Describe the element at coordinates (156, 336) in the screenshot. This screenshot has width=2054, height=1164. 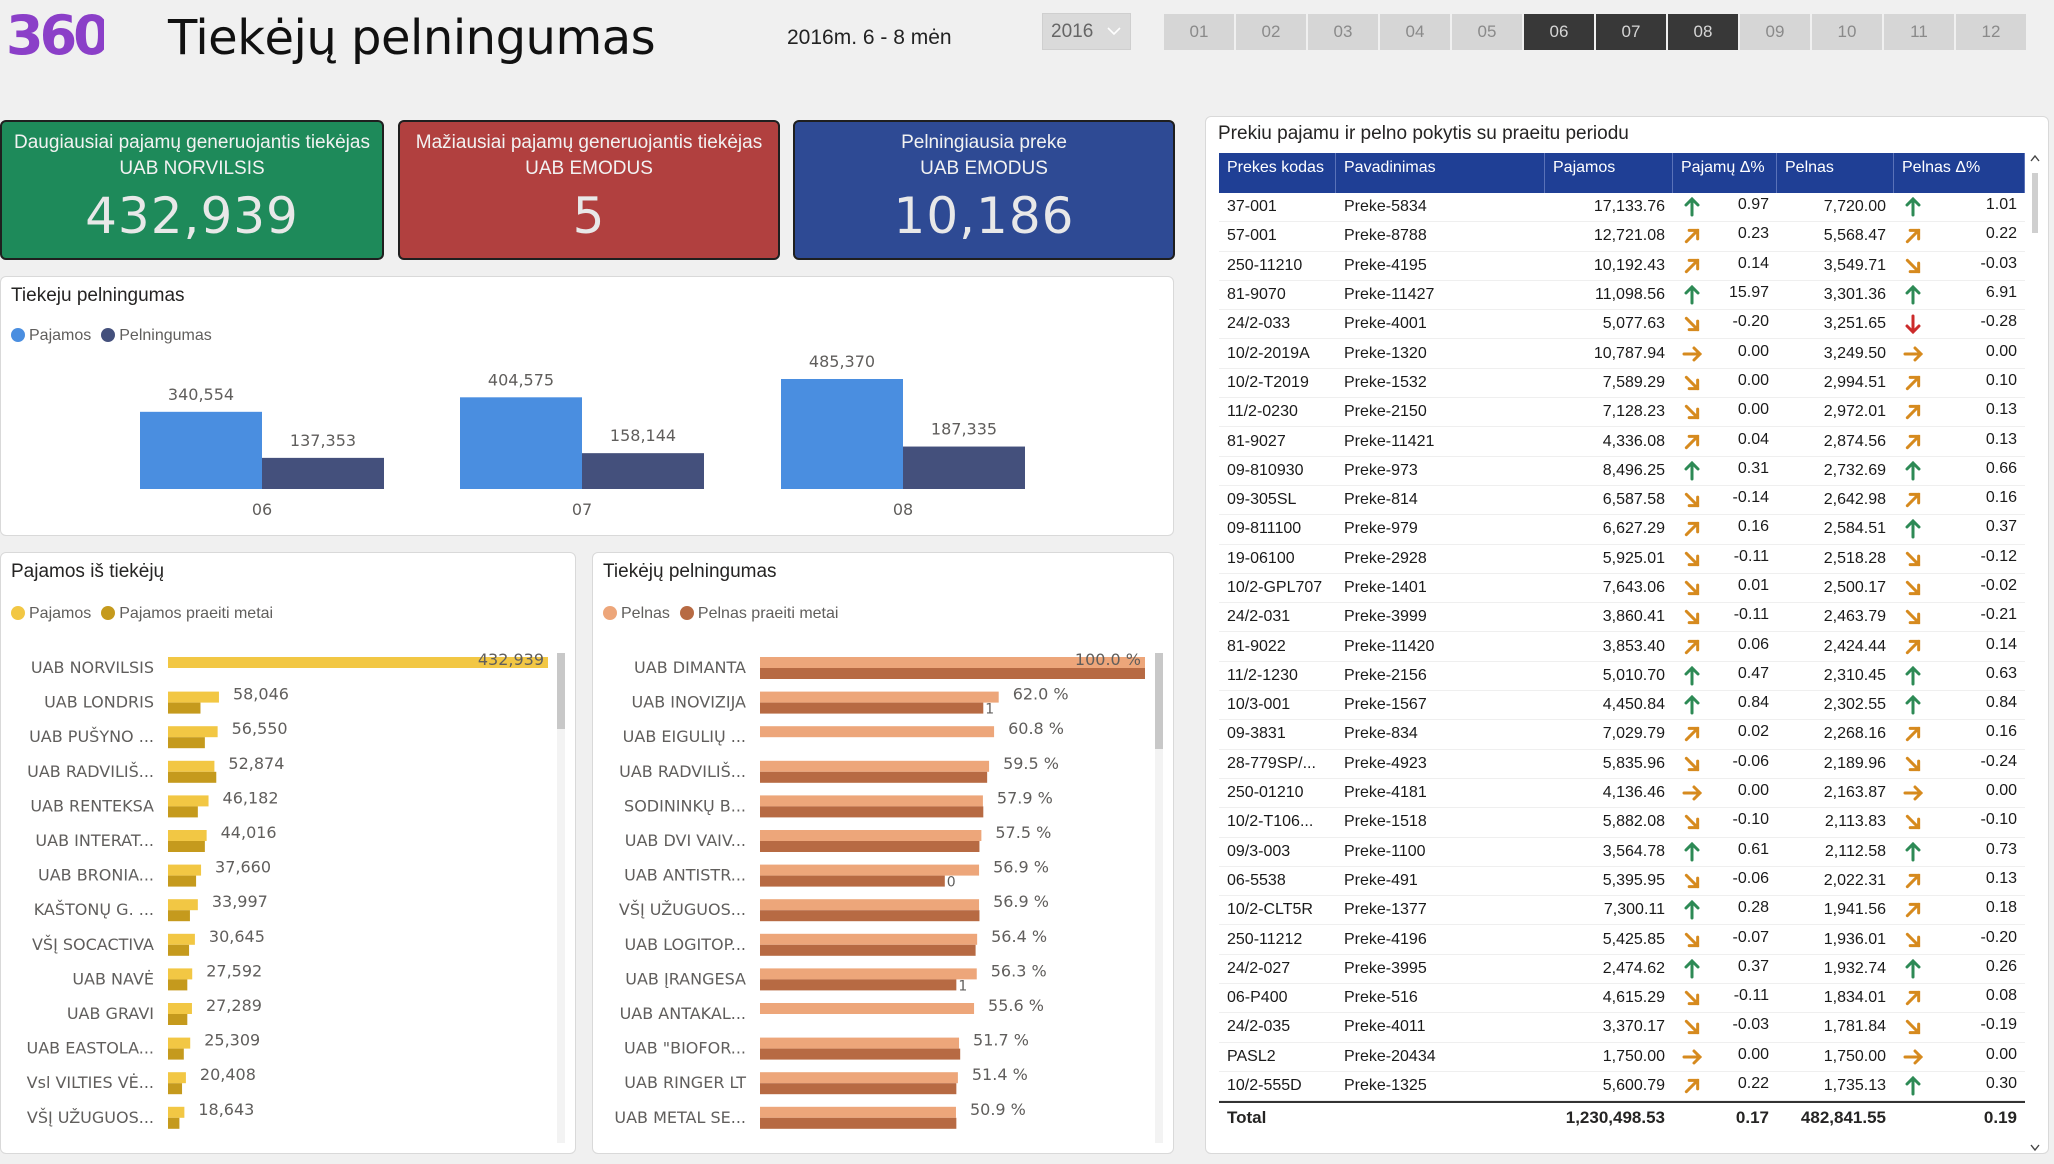
I see `legend-item: Pelningumas` at that location.